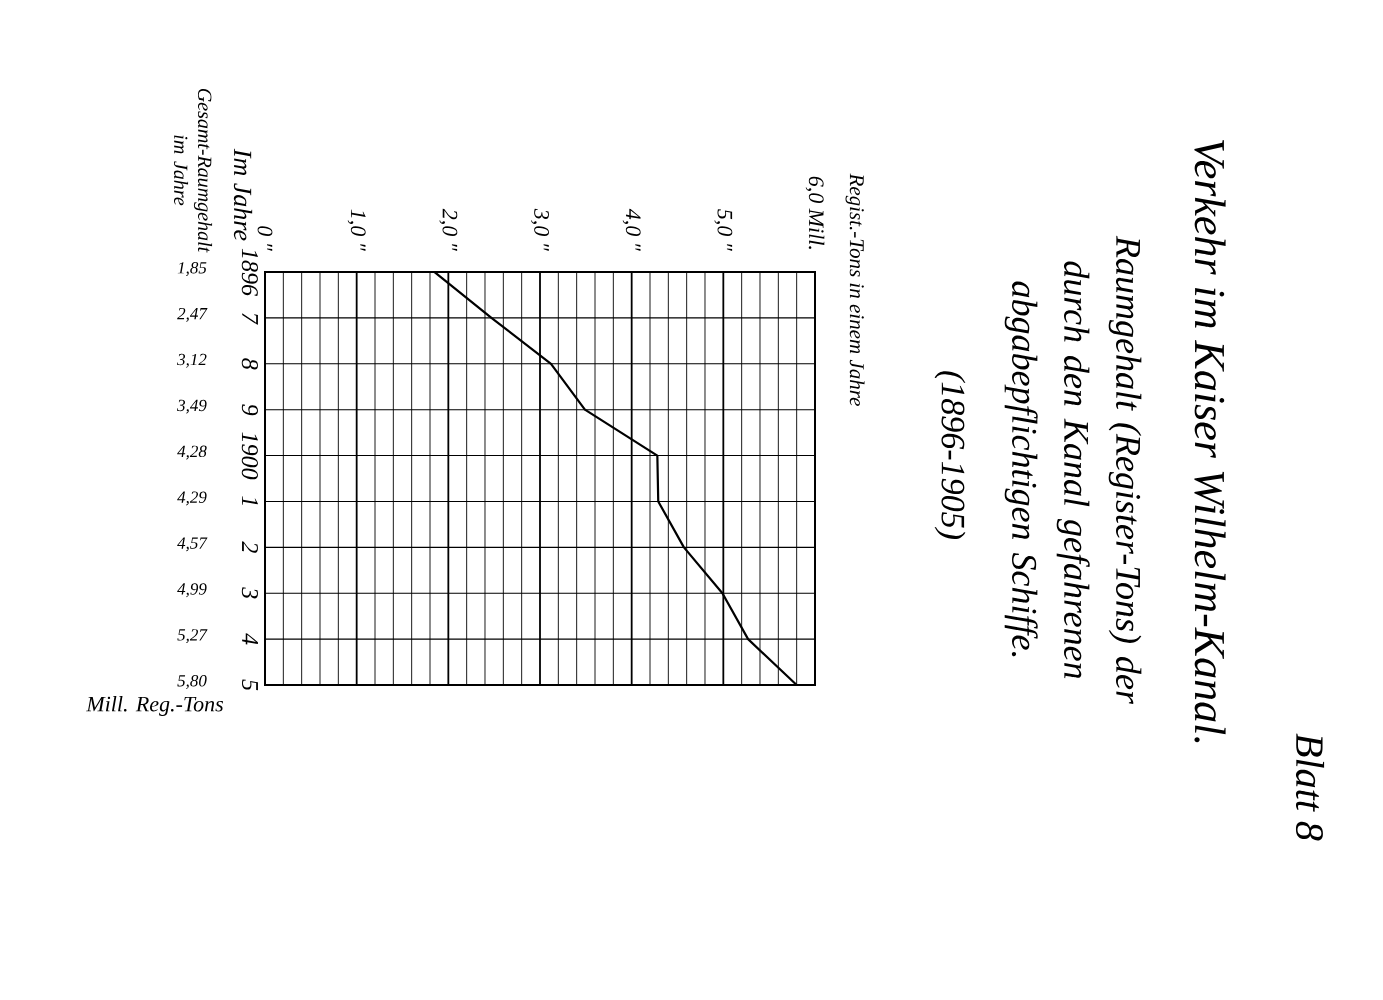  Describe the element at coordinates (192, 269) in the screenshot. I see `data-label: 1,85` at that location.